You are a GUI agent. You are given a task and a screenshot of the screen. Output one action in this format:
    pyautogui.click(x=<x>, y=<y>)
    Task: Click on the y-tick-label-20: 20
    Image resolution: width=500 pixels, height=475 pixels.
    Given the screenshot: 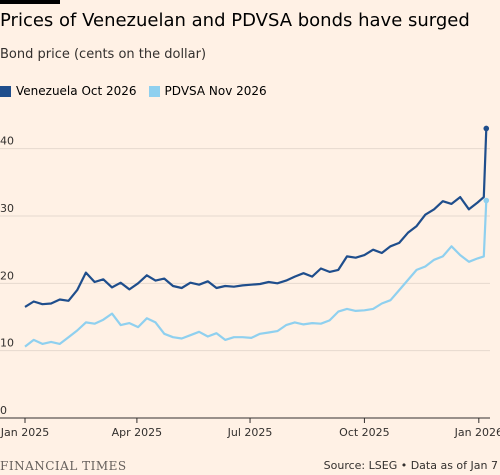 What is the action you would take?
    pyautogui.click(x=7, y=275)
    